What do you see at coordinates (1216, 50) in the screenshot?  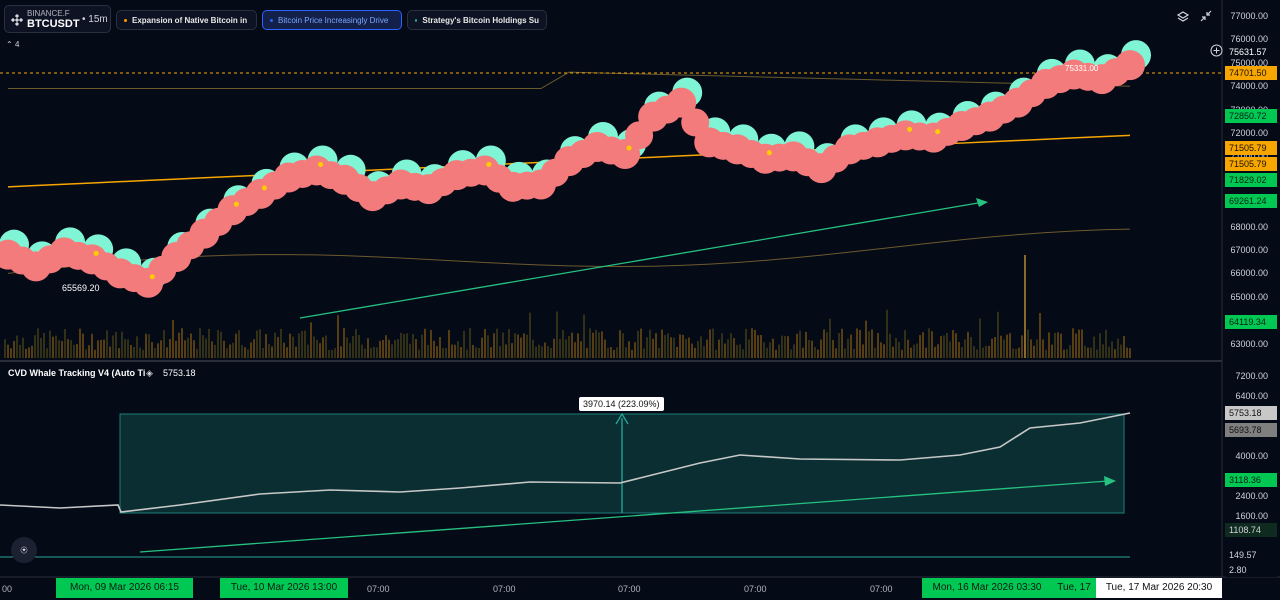 I see `add-alert-icon` at bounding box center [1216, 50].